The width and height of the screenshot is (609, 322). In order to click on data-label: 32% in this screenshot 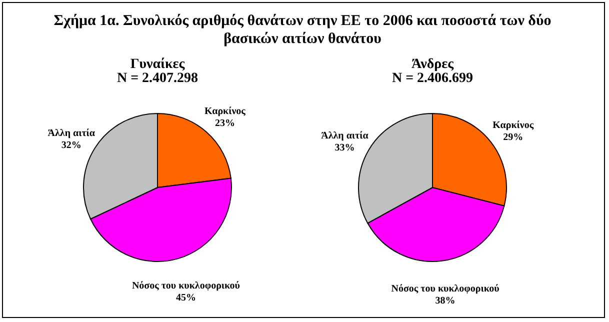, I will do `click(71, 145)`.